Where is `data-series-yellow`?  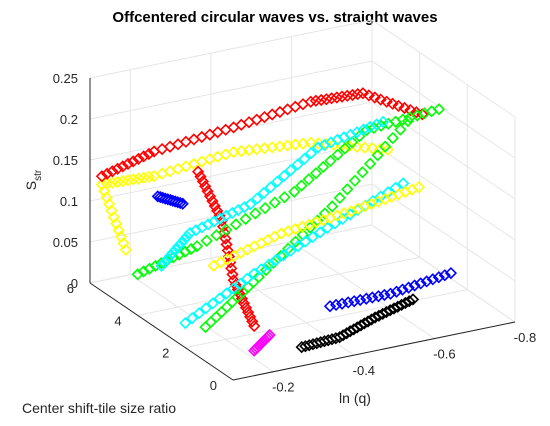
data-series-yellow is located at coordinates (316, 226).